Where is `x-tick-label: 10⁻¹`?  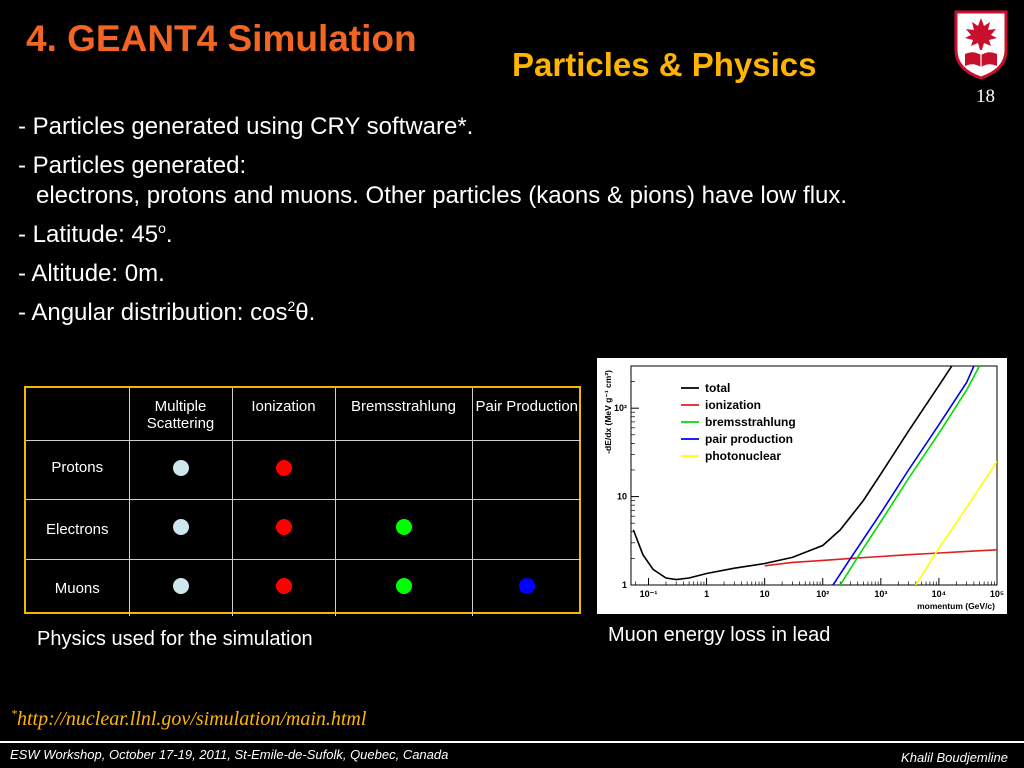 x-tick-label: 10⁻¹ is located at coordinates (649, 594).